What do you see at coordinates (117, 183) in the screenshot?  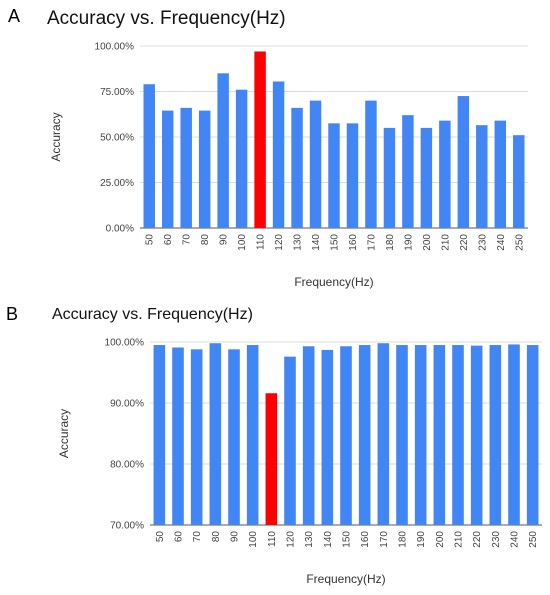 I see `y-tick-label: 25.00%` at bounding box center [117, 183].